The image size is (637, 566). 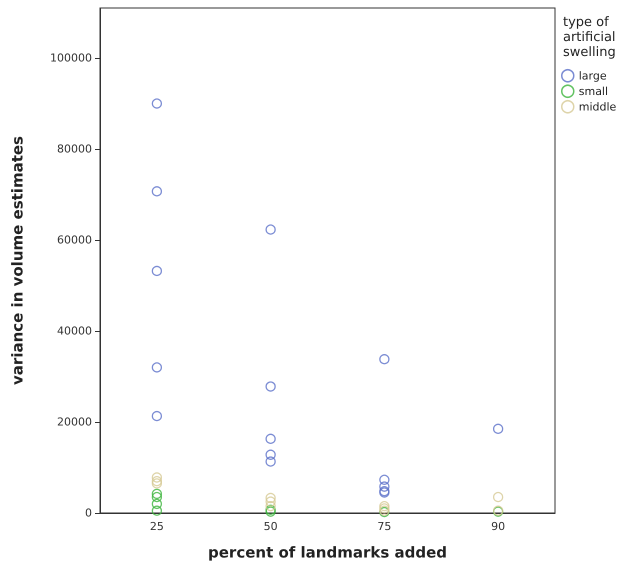 I want to click on legend-label: small, so click(x=593, y=91).